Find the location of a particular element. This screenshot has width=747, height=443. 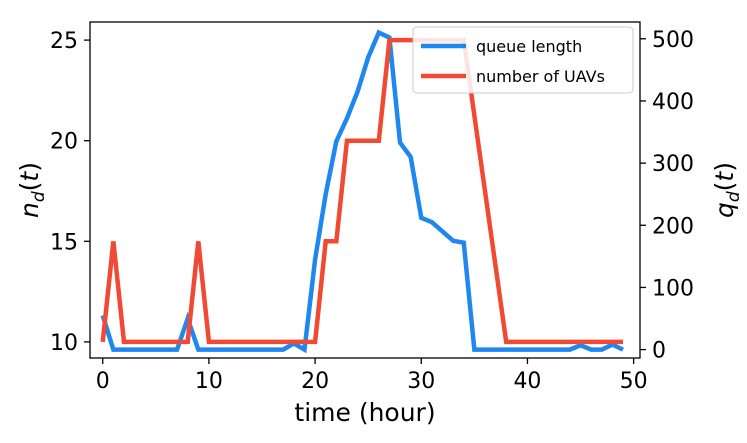

left-y-tick-label: 15 is located at coordinates (64, 242).